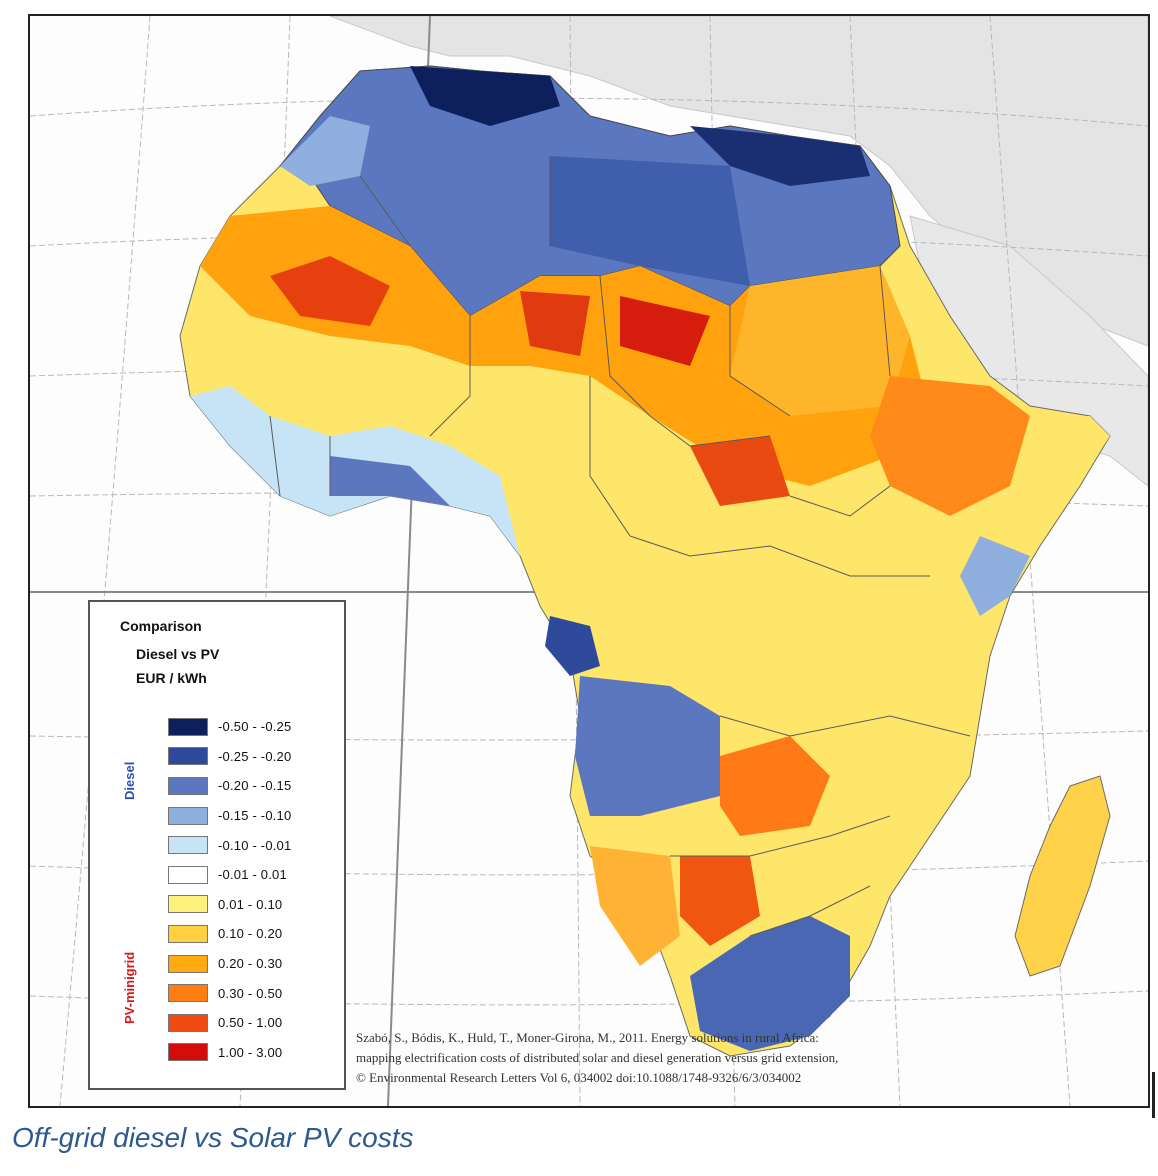 This screenshot has width=1158, height=1176. I want to click on legend-label: 0.20 - 0.30, so click(250, 964).